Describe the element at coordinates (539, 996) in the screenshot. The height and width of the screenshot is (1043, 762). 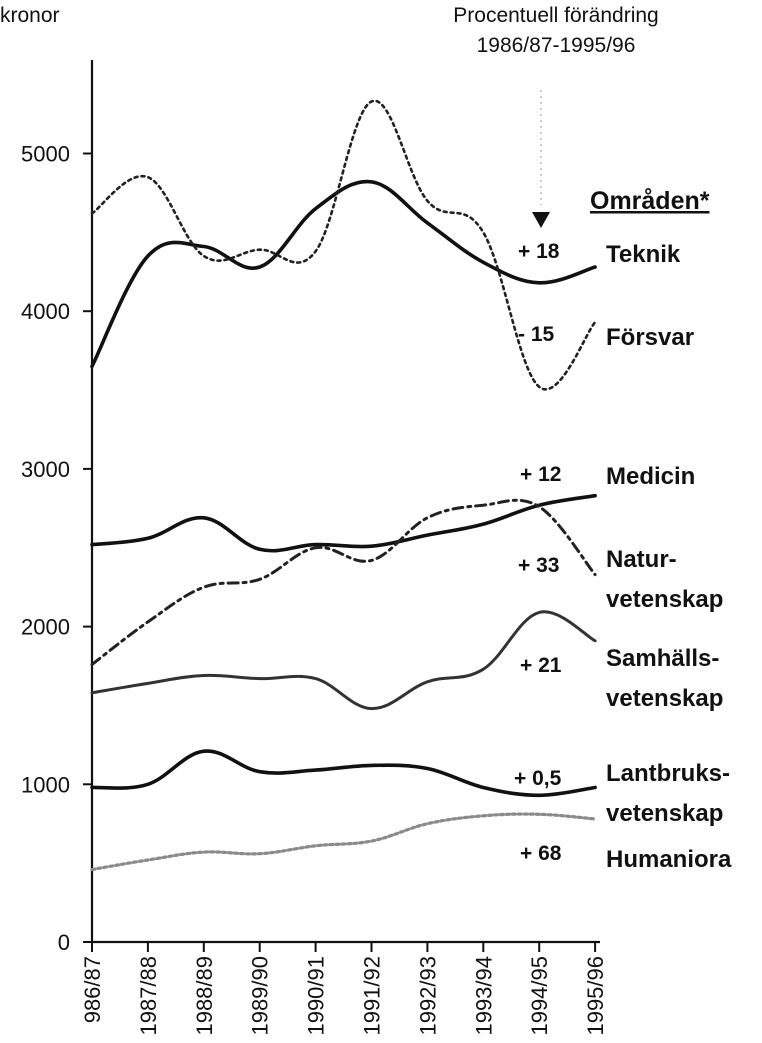
I see `x-tick-label: 1994/95` at that location.